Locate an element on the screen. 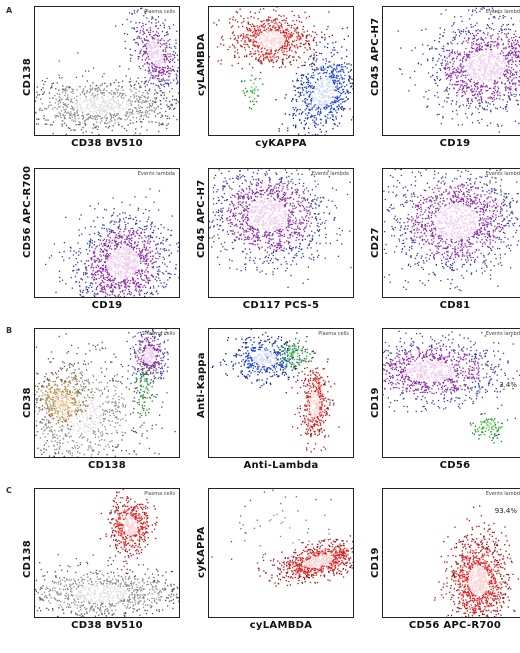 The width and height of the screenshot is (520, 653). y-axis-label: CD27 is located at coordinates (375, 242).